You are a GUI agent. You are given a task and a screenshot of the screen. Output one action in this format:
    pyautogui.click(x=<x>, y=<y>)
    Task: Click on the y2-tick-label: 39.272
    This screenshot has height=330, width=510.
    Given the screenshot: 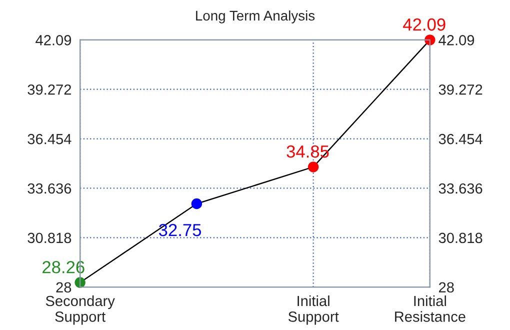 What is the action you would take?
    pyautogui.click(x=460, y=89)
    